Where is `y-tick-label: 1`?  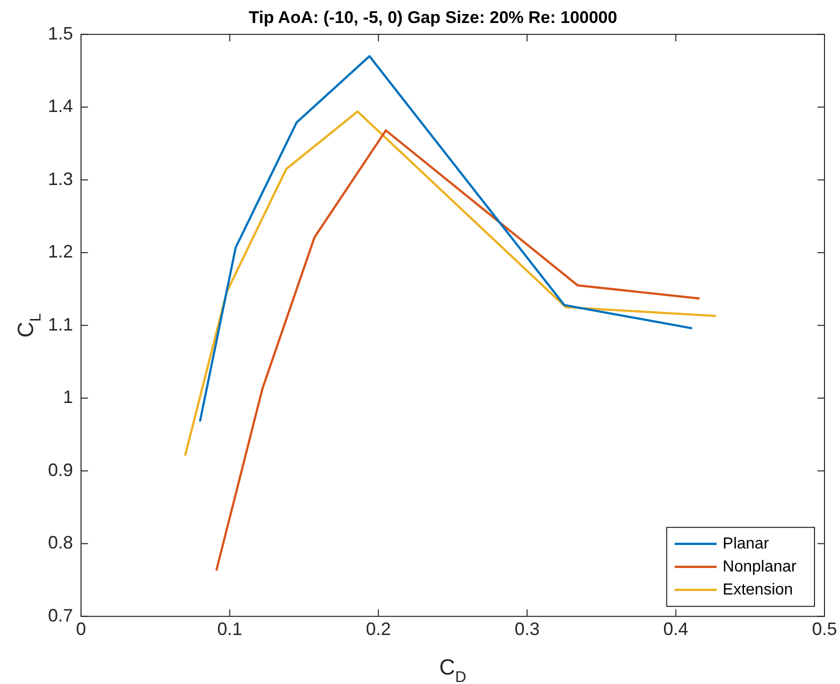 y-tick-label: 1 is located at coordinates (68, 397).